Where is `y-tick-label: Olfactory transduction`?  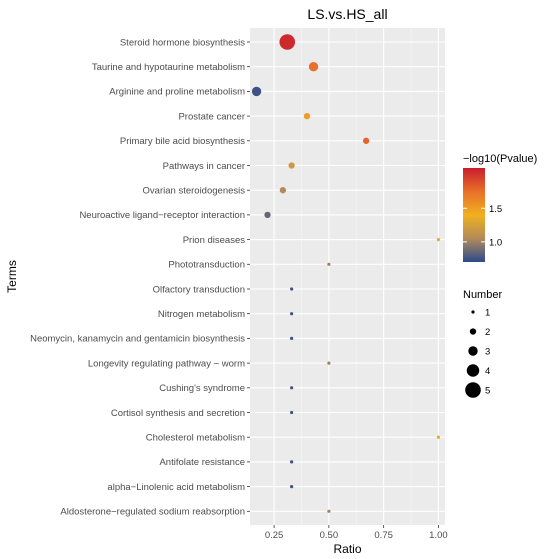 y-tick-label: Olfactory transduction is located at coordinates (199, 289).